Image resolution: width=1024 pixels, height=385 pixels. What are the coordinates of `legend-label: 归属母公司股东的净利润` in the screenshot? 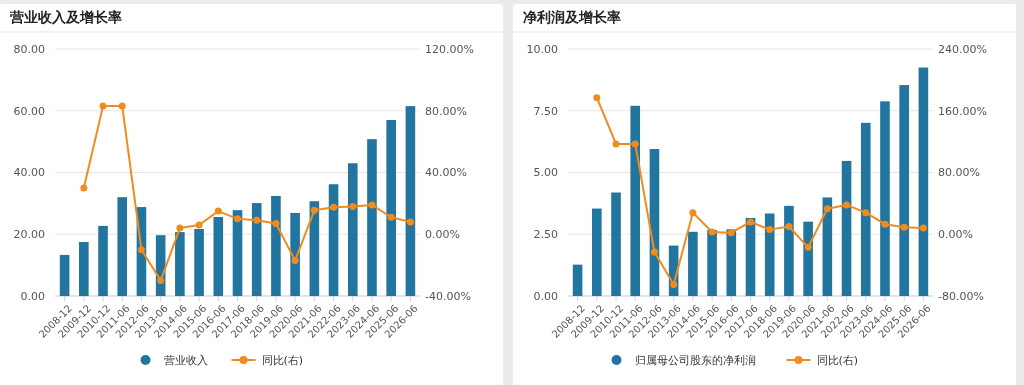 It's located at (695, 360).